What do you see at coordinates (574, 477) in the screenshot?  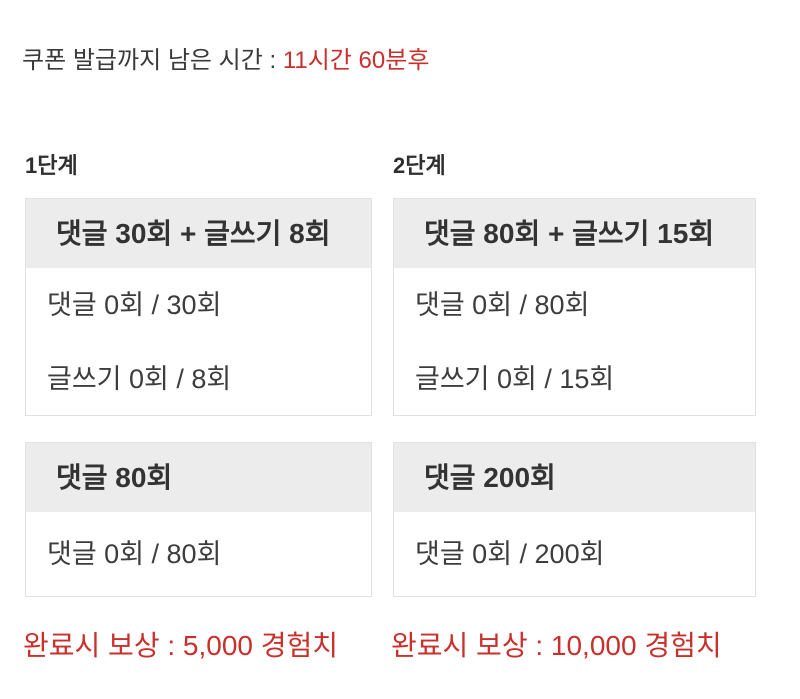 I see `quest-card-title: 댓글 200회` at bounding box center [574, 477].